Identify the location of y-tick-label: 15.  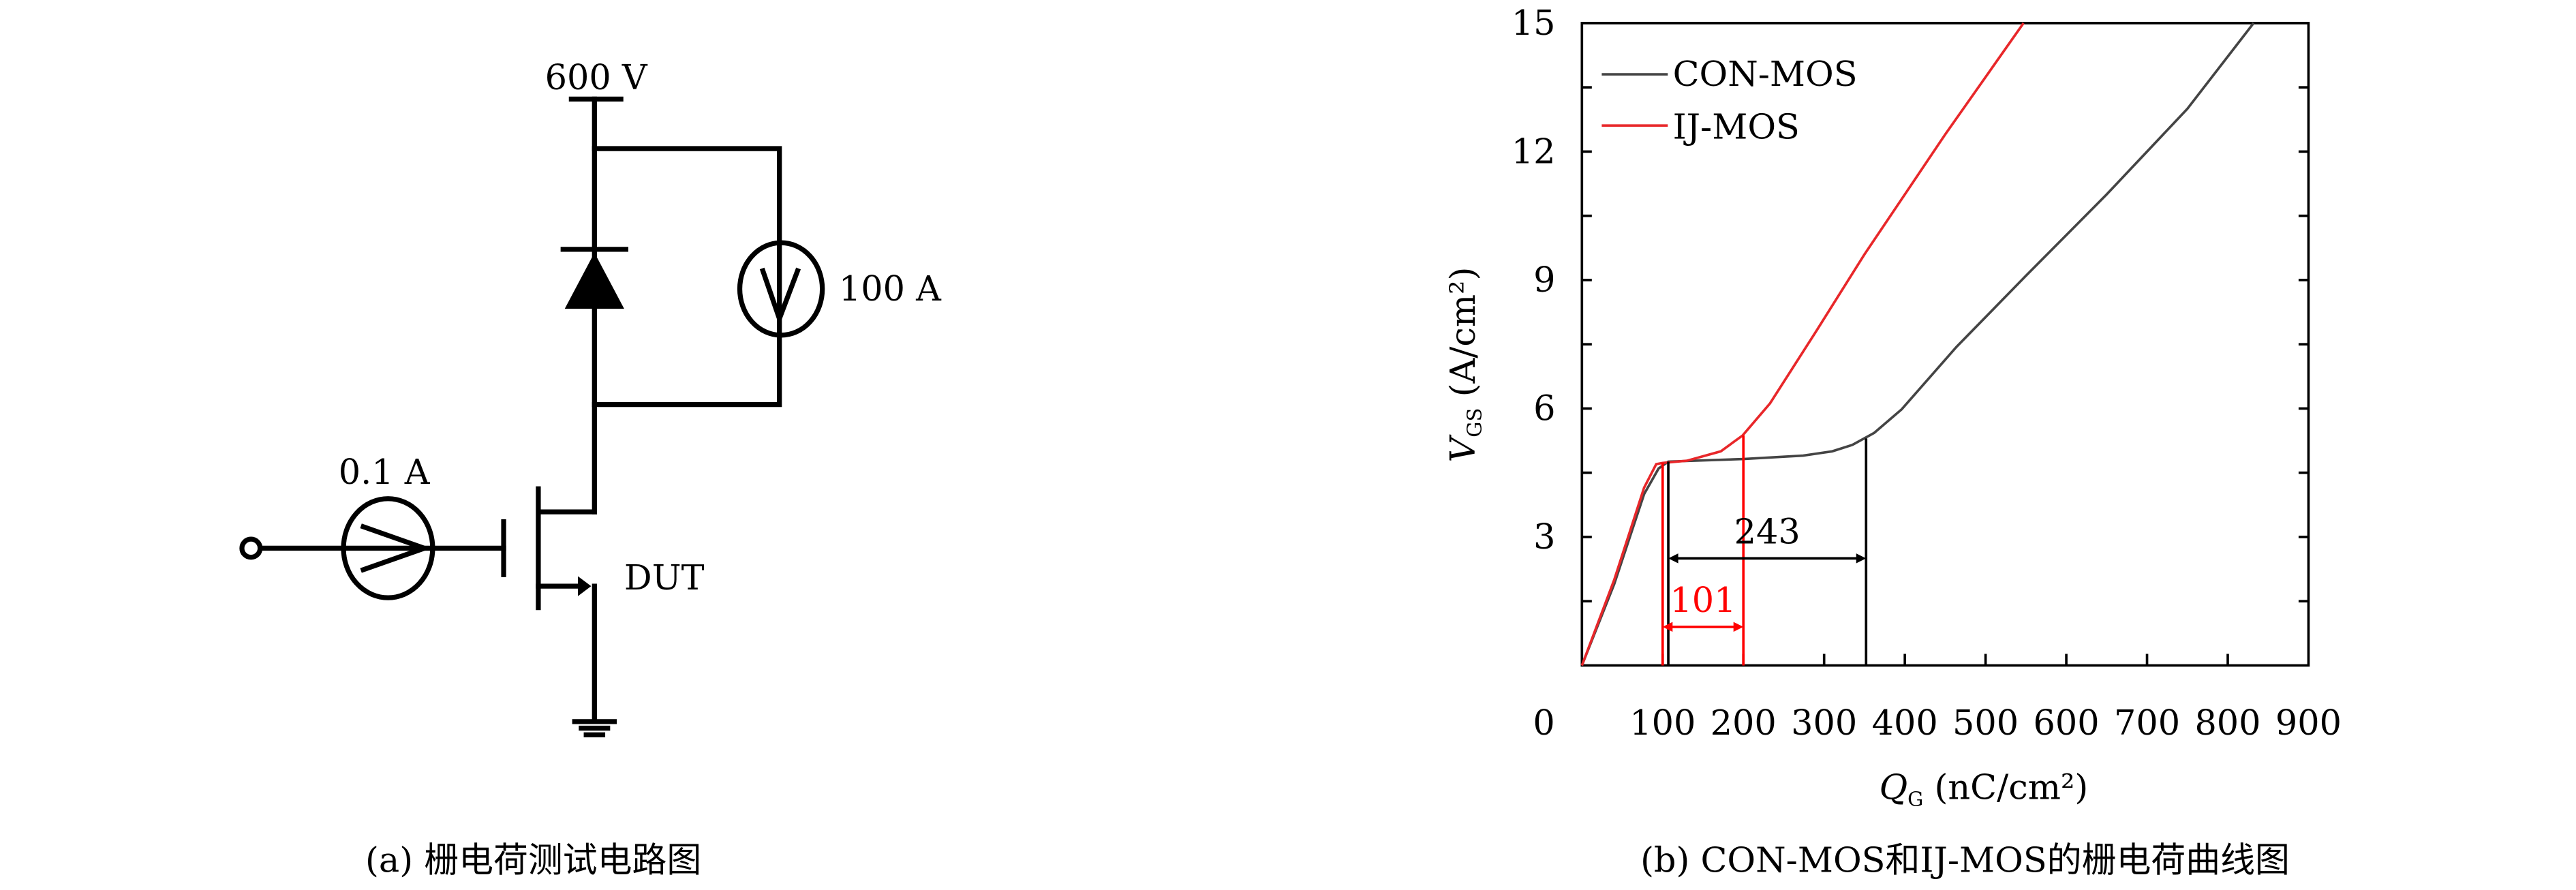
(1534, 23).